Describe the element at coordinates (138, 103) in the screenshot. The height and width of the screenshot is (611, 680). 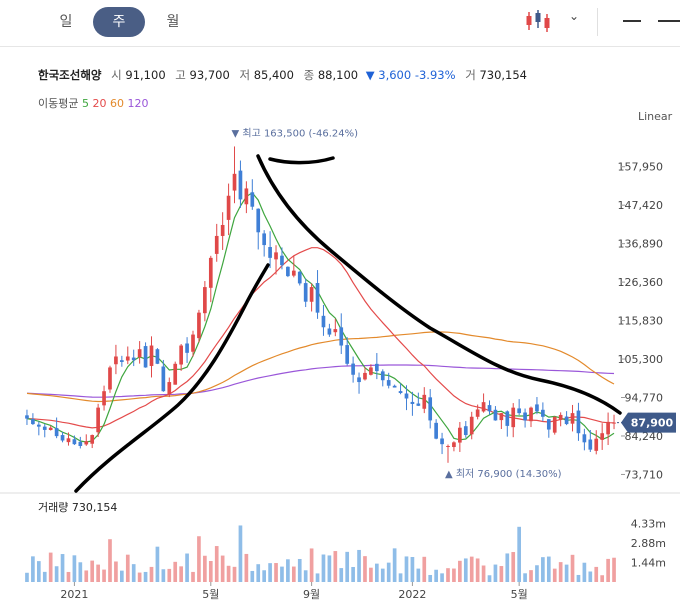
I see `ma120-legend: 120` at that location.